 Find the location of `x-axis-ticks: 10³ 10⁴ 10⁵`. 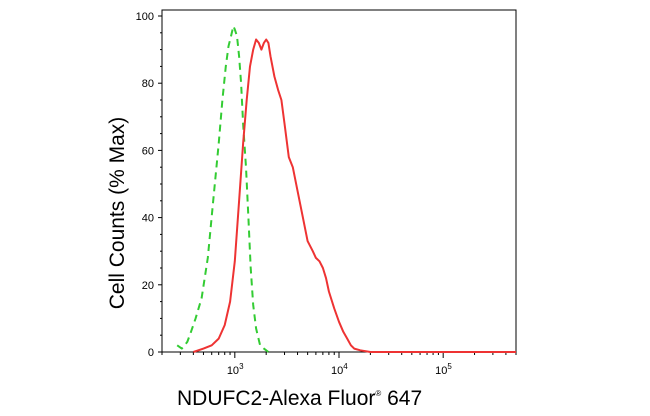

x-axis-ticks: 10³ 10⁴ 10⁵ is located at coordinates (339, 364).